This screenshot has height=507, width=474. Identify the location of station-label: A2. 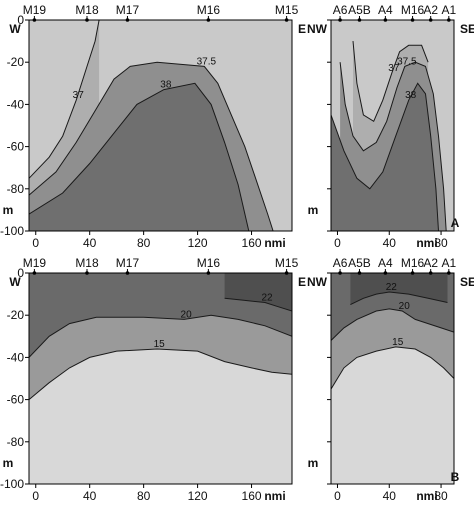
(430, 263).